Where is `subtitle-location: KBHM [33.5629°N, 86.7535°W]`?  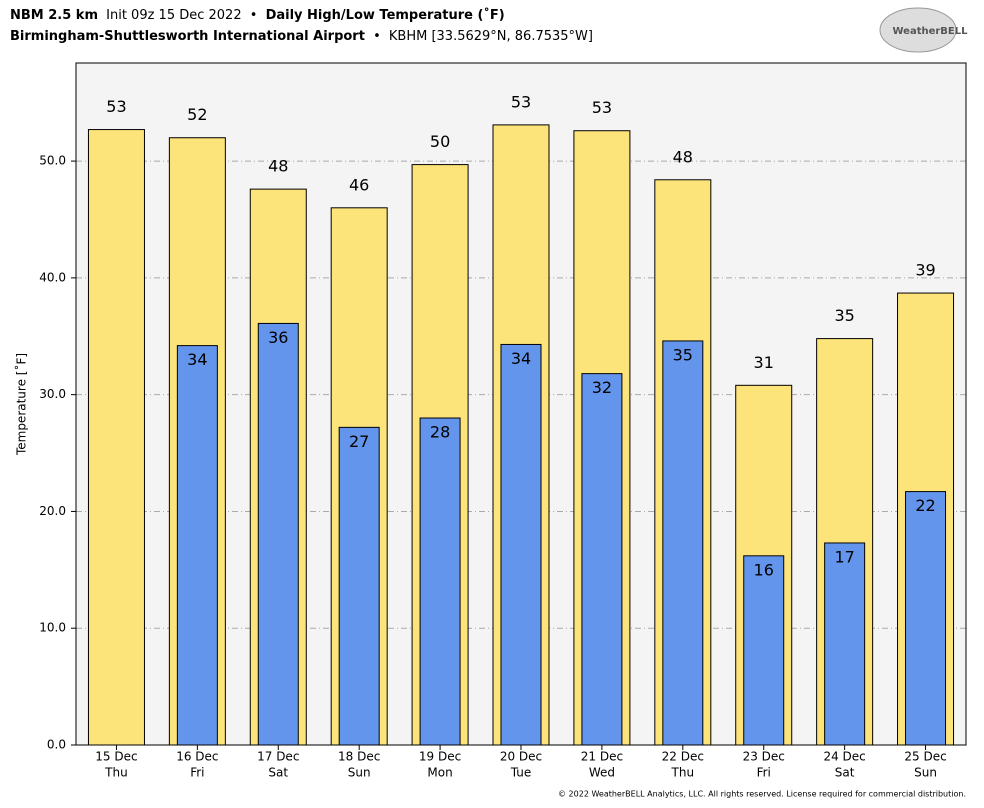
subtitle-location: KBHM [33.5629°N, 86.7535°W] is located at coordinates (491, 36).